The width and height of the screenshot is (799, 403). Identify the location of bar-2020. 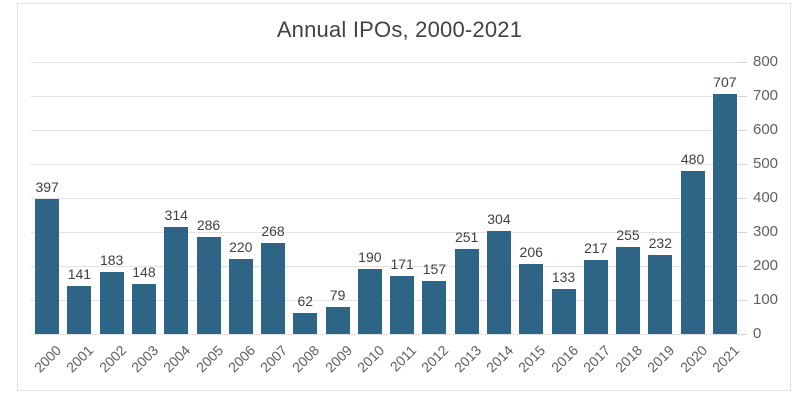
(692, 252).